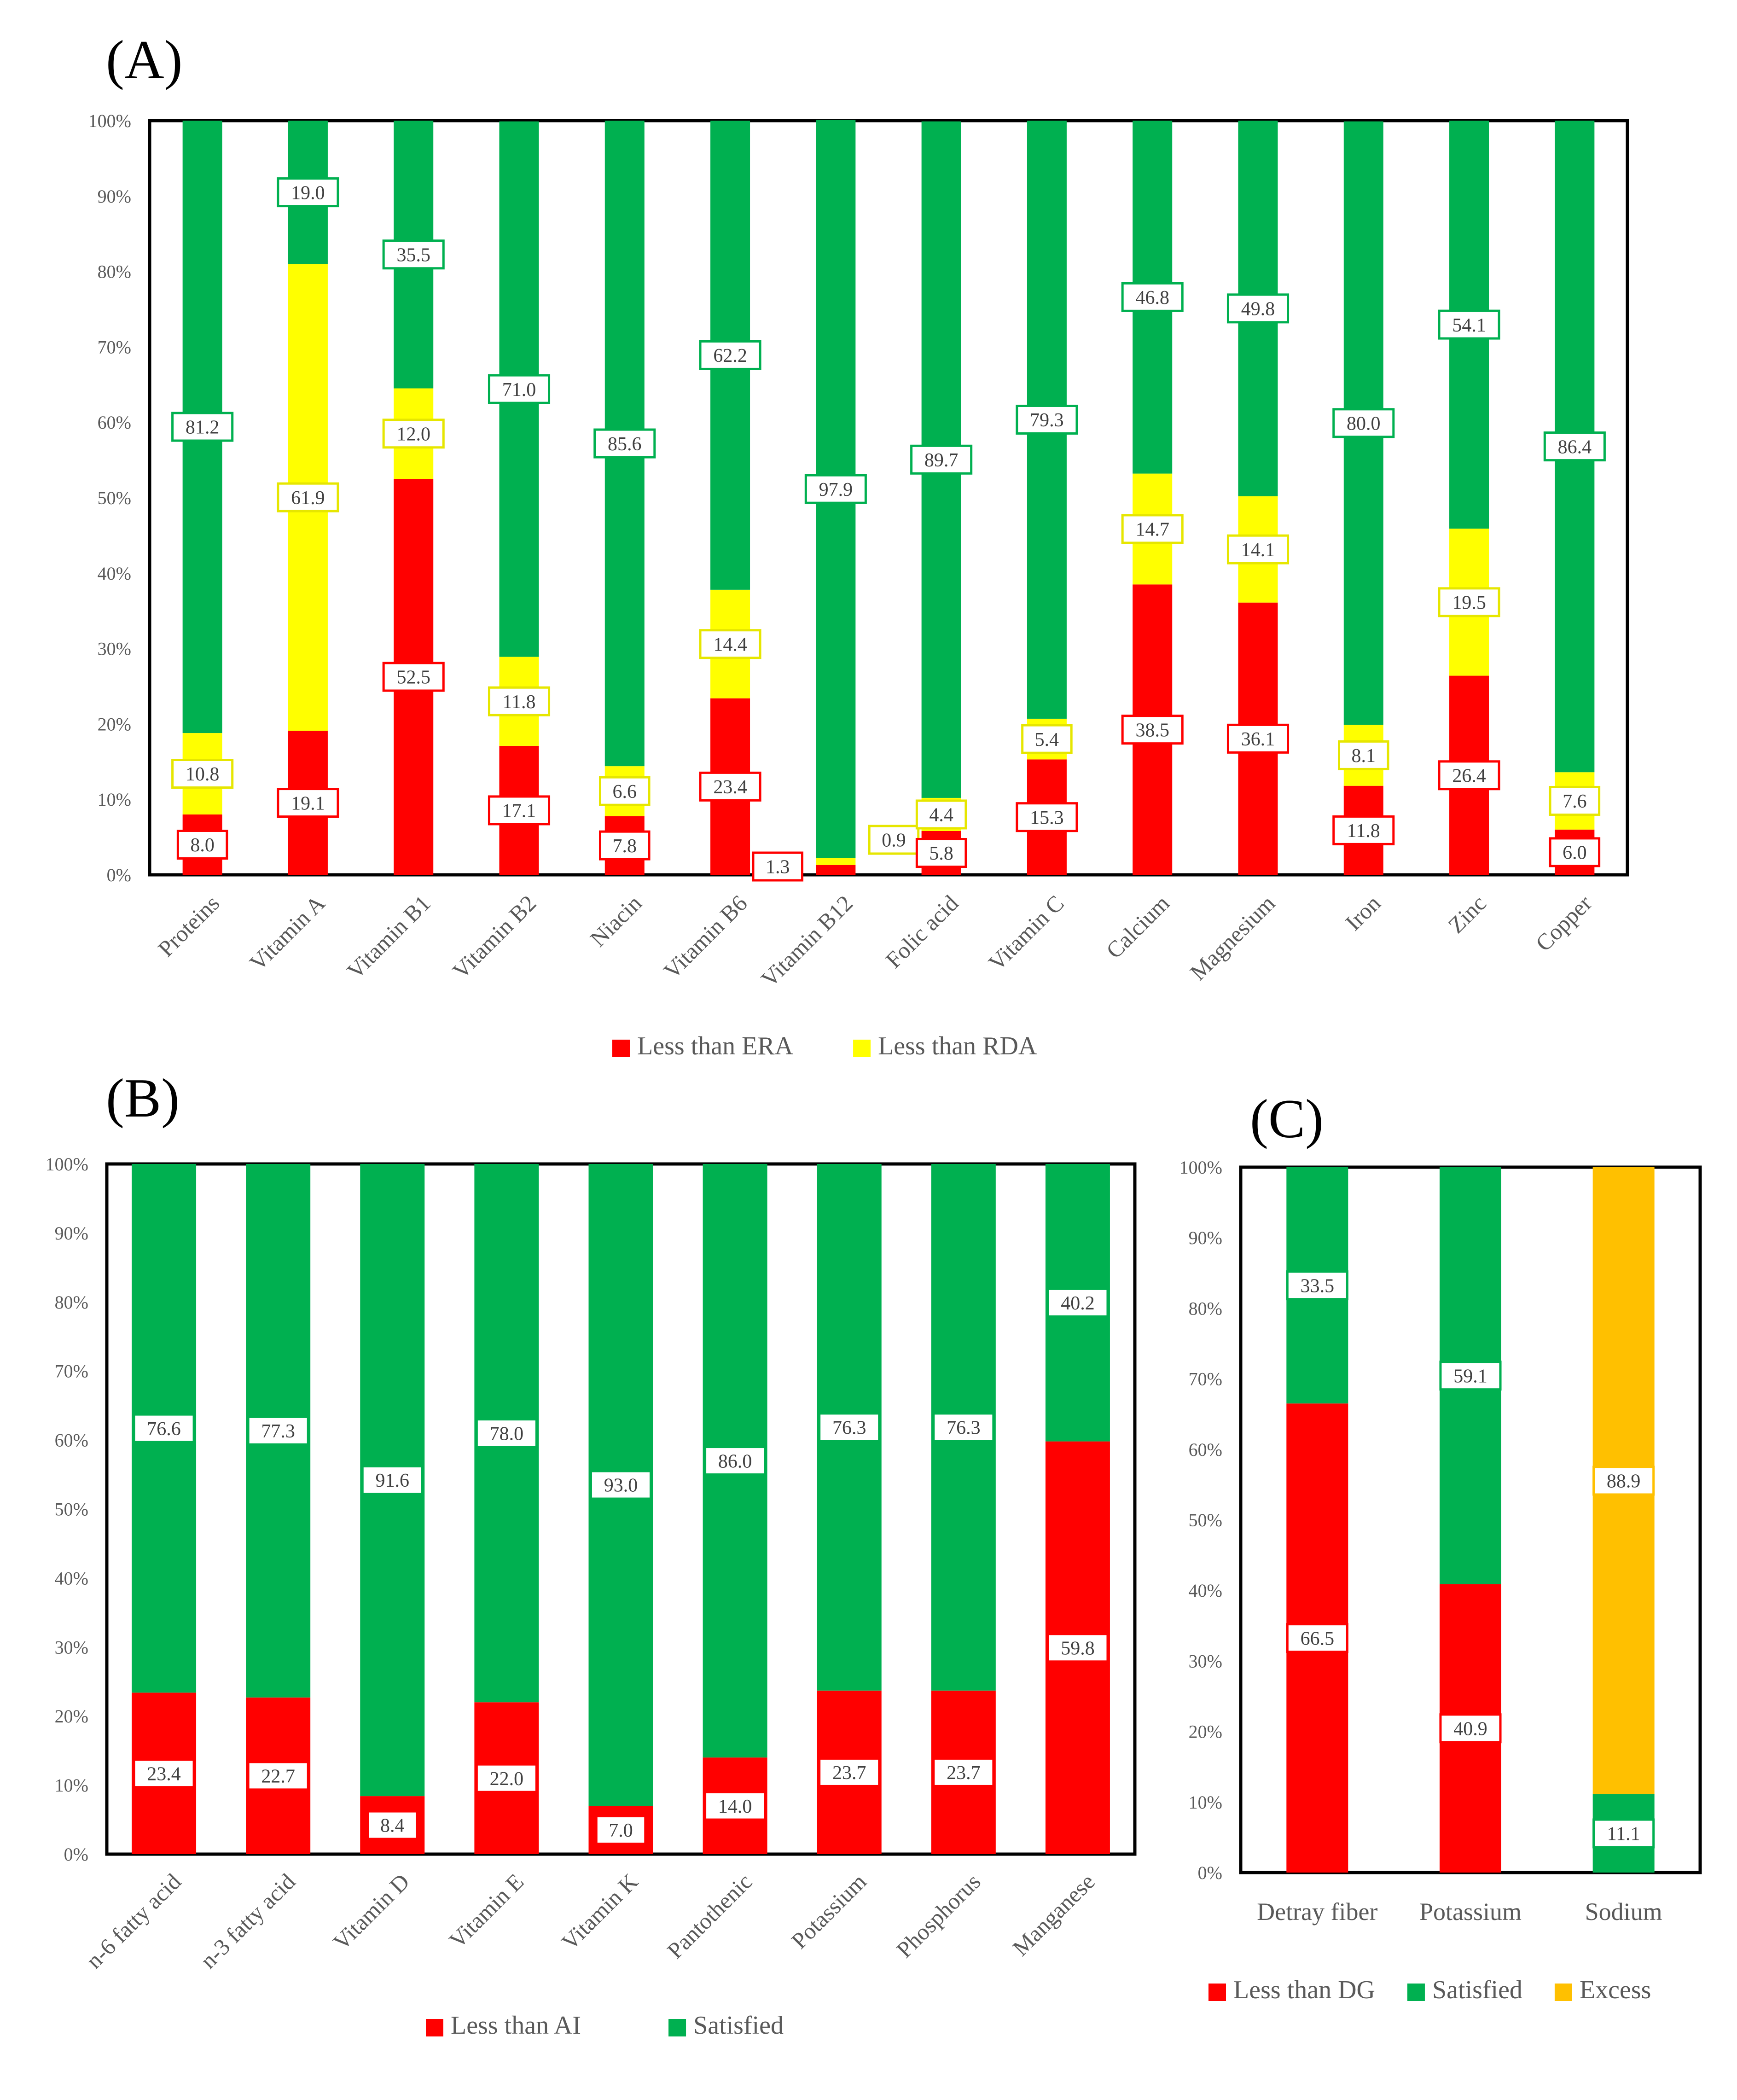 The image size is (1737, 2100). I want to click on data-label-vitamin-a: 19.0, so click(308, 193).